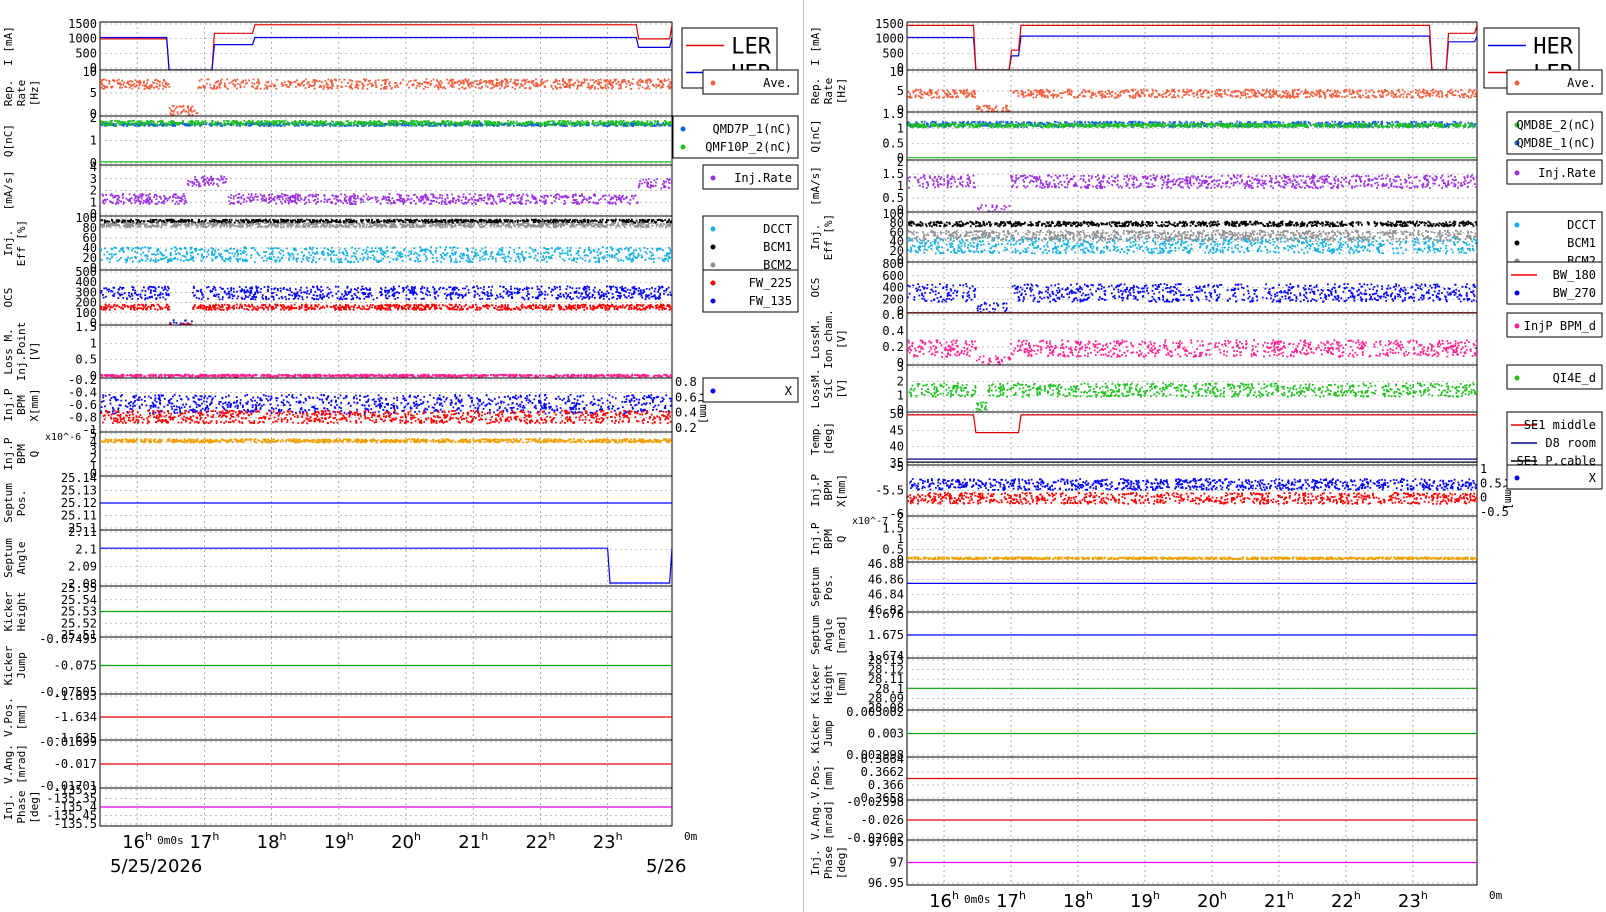 This screenshot has height=912, width=1606. What do you see at coordinates (1212, 900) in the screenshot?
I see `x-tick-label: 20h` at bounding box center [1212, 900].